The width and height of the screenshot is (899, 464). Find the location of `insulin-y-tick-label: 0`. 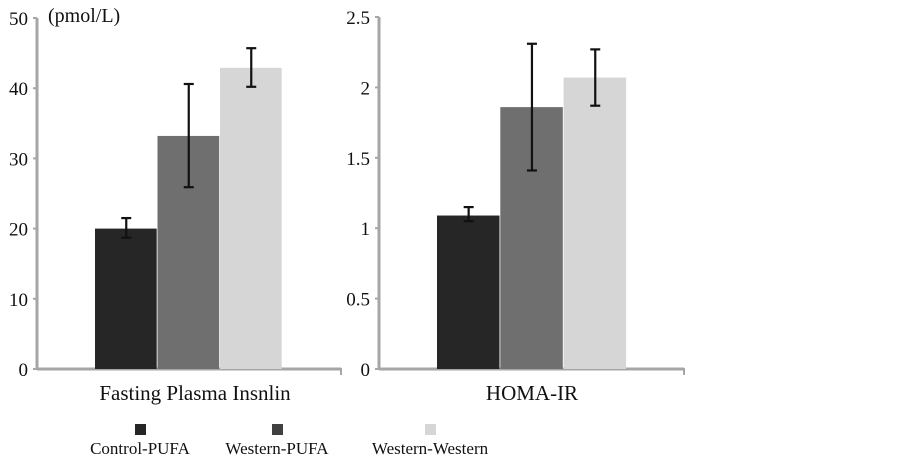

insulin-y-tick-label: 0 is located at coordinates (24, 370).